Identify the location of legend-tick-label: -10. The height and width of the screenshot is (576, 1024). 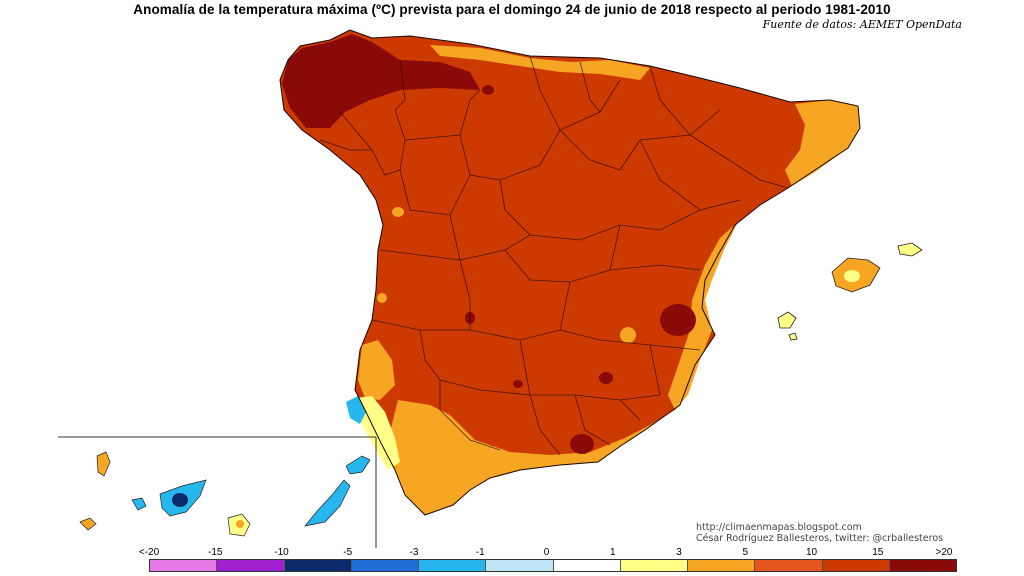
(281, 552).